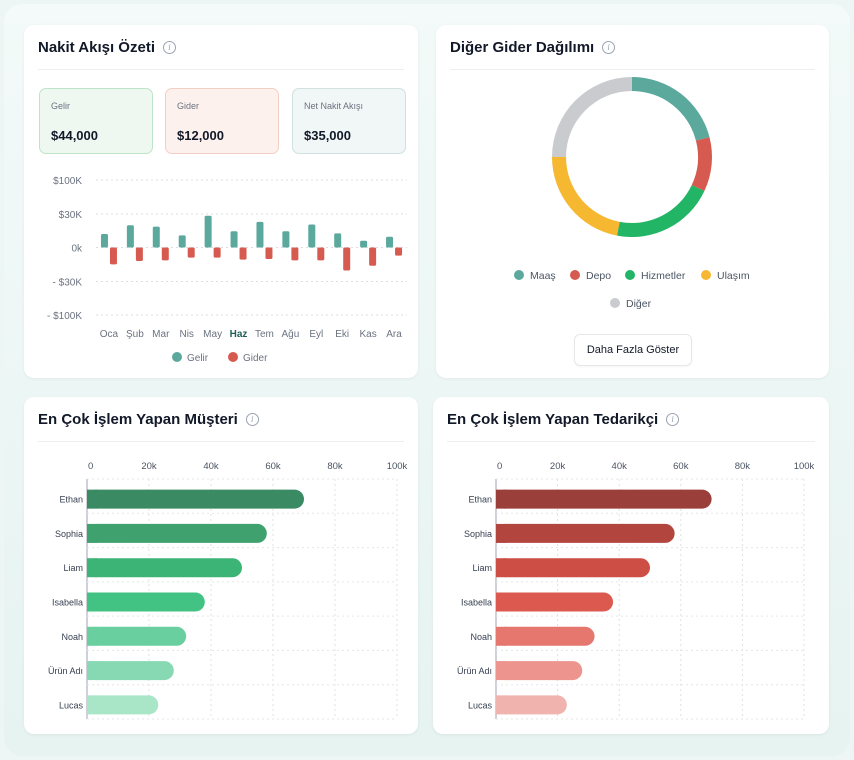  I want to click on x-tick-label: May, so click(212, 334).